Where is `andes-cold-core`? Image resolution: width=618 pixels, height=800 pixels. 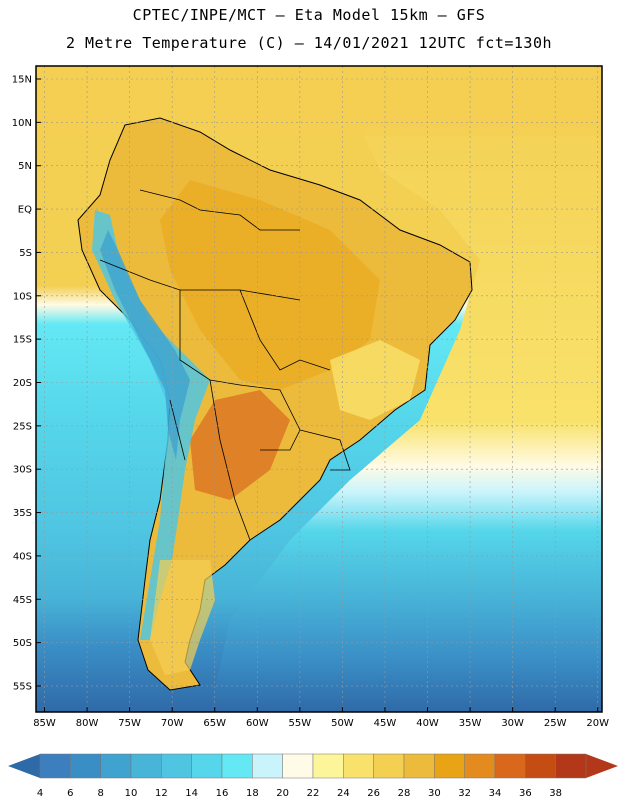 andes-cold-core is located at coordinates (145, 345).